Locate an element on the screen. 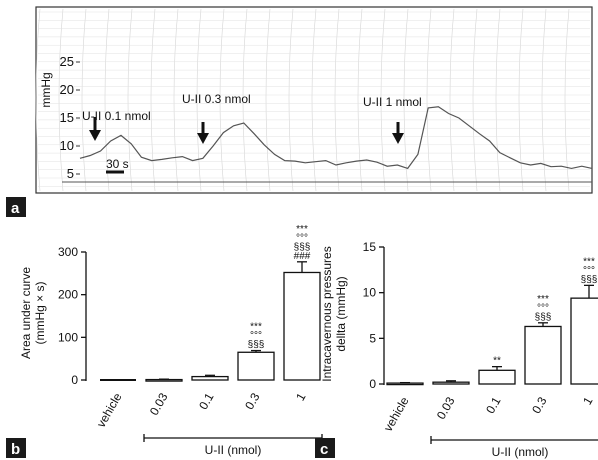  time-scale-label: 30 s is located at coordinates (117, 164).